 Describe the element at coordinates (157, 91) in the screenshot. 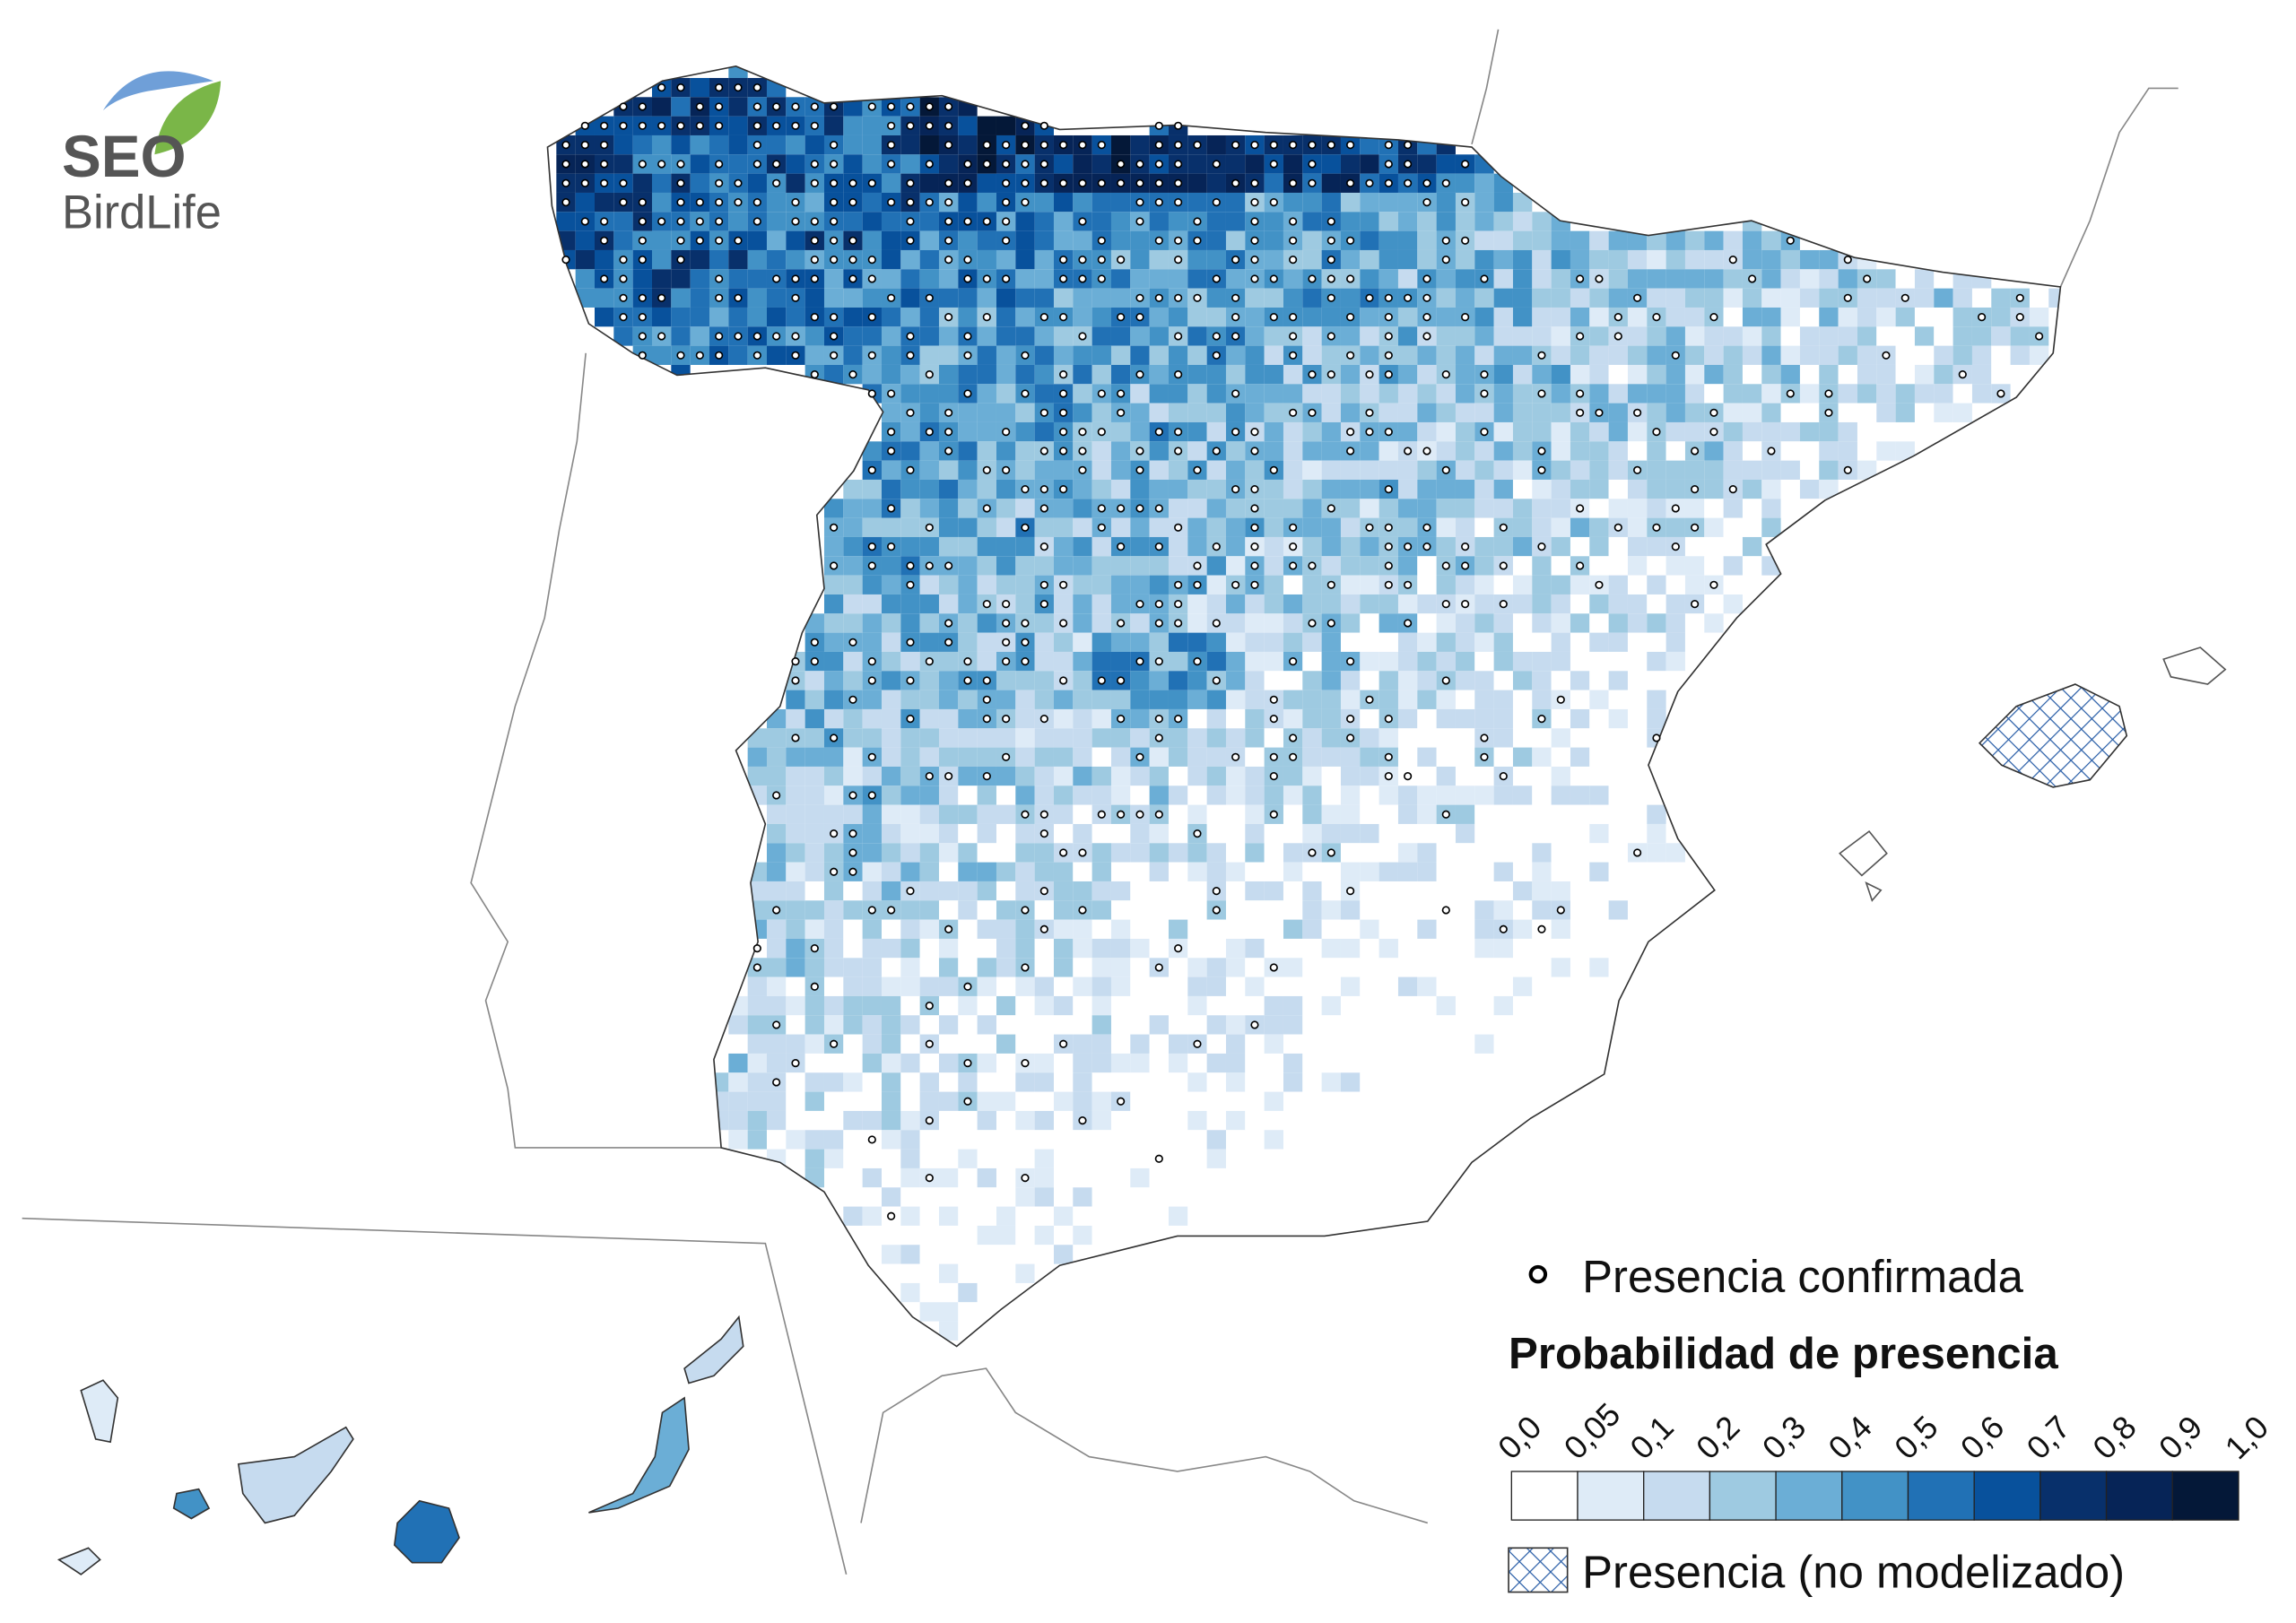

I see `logo-arc` at that location.